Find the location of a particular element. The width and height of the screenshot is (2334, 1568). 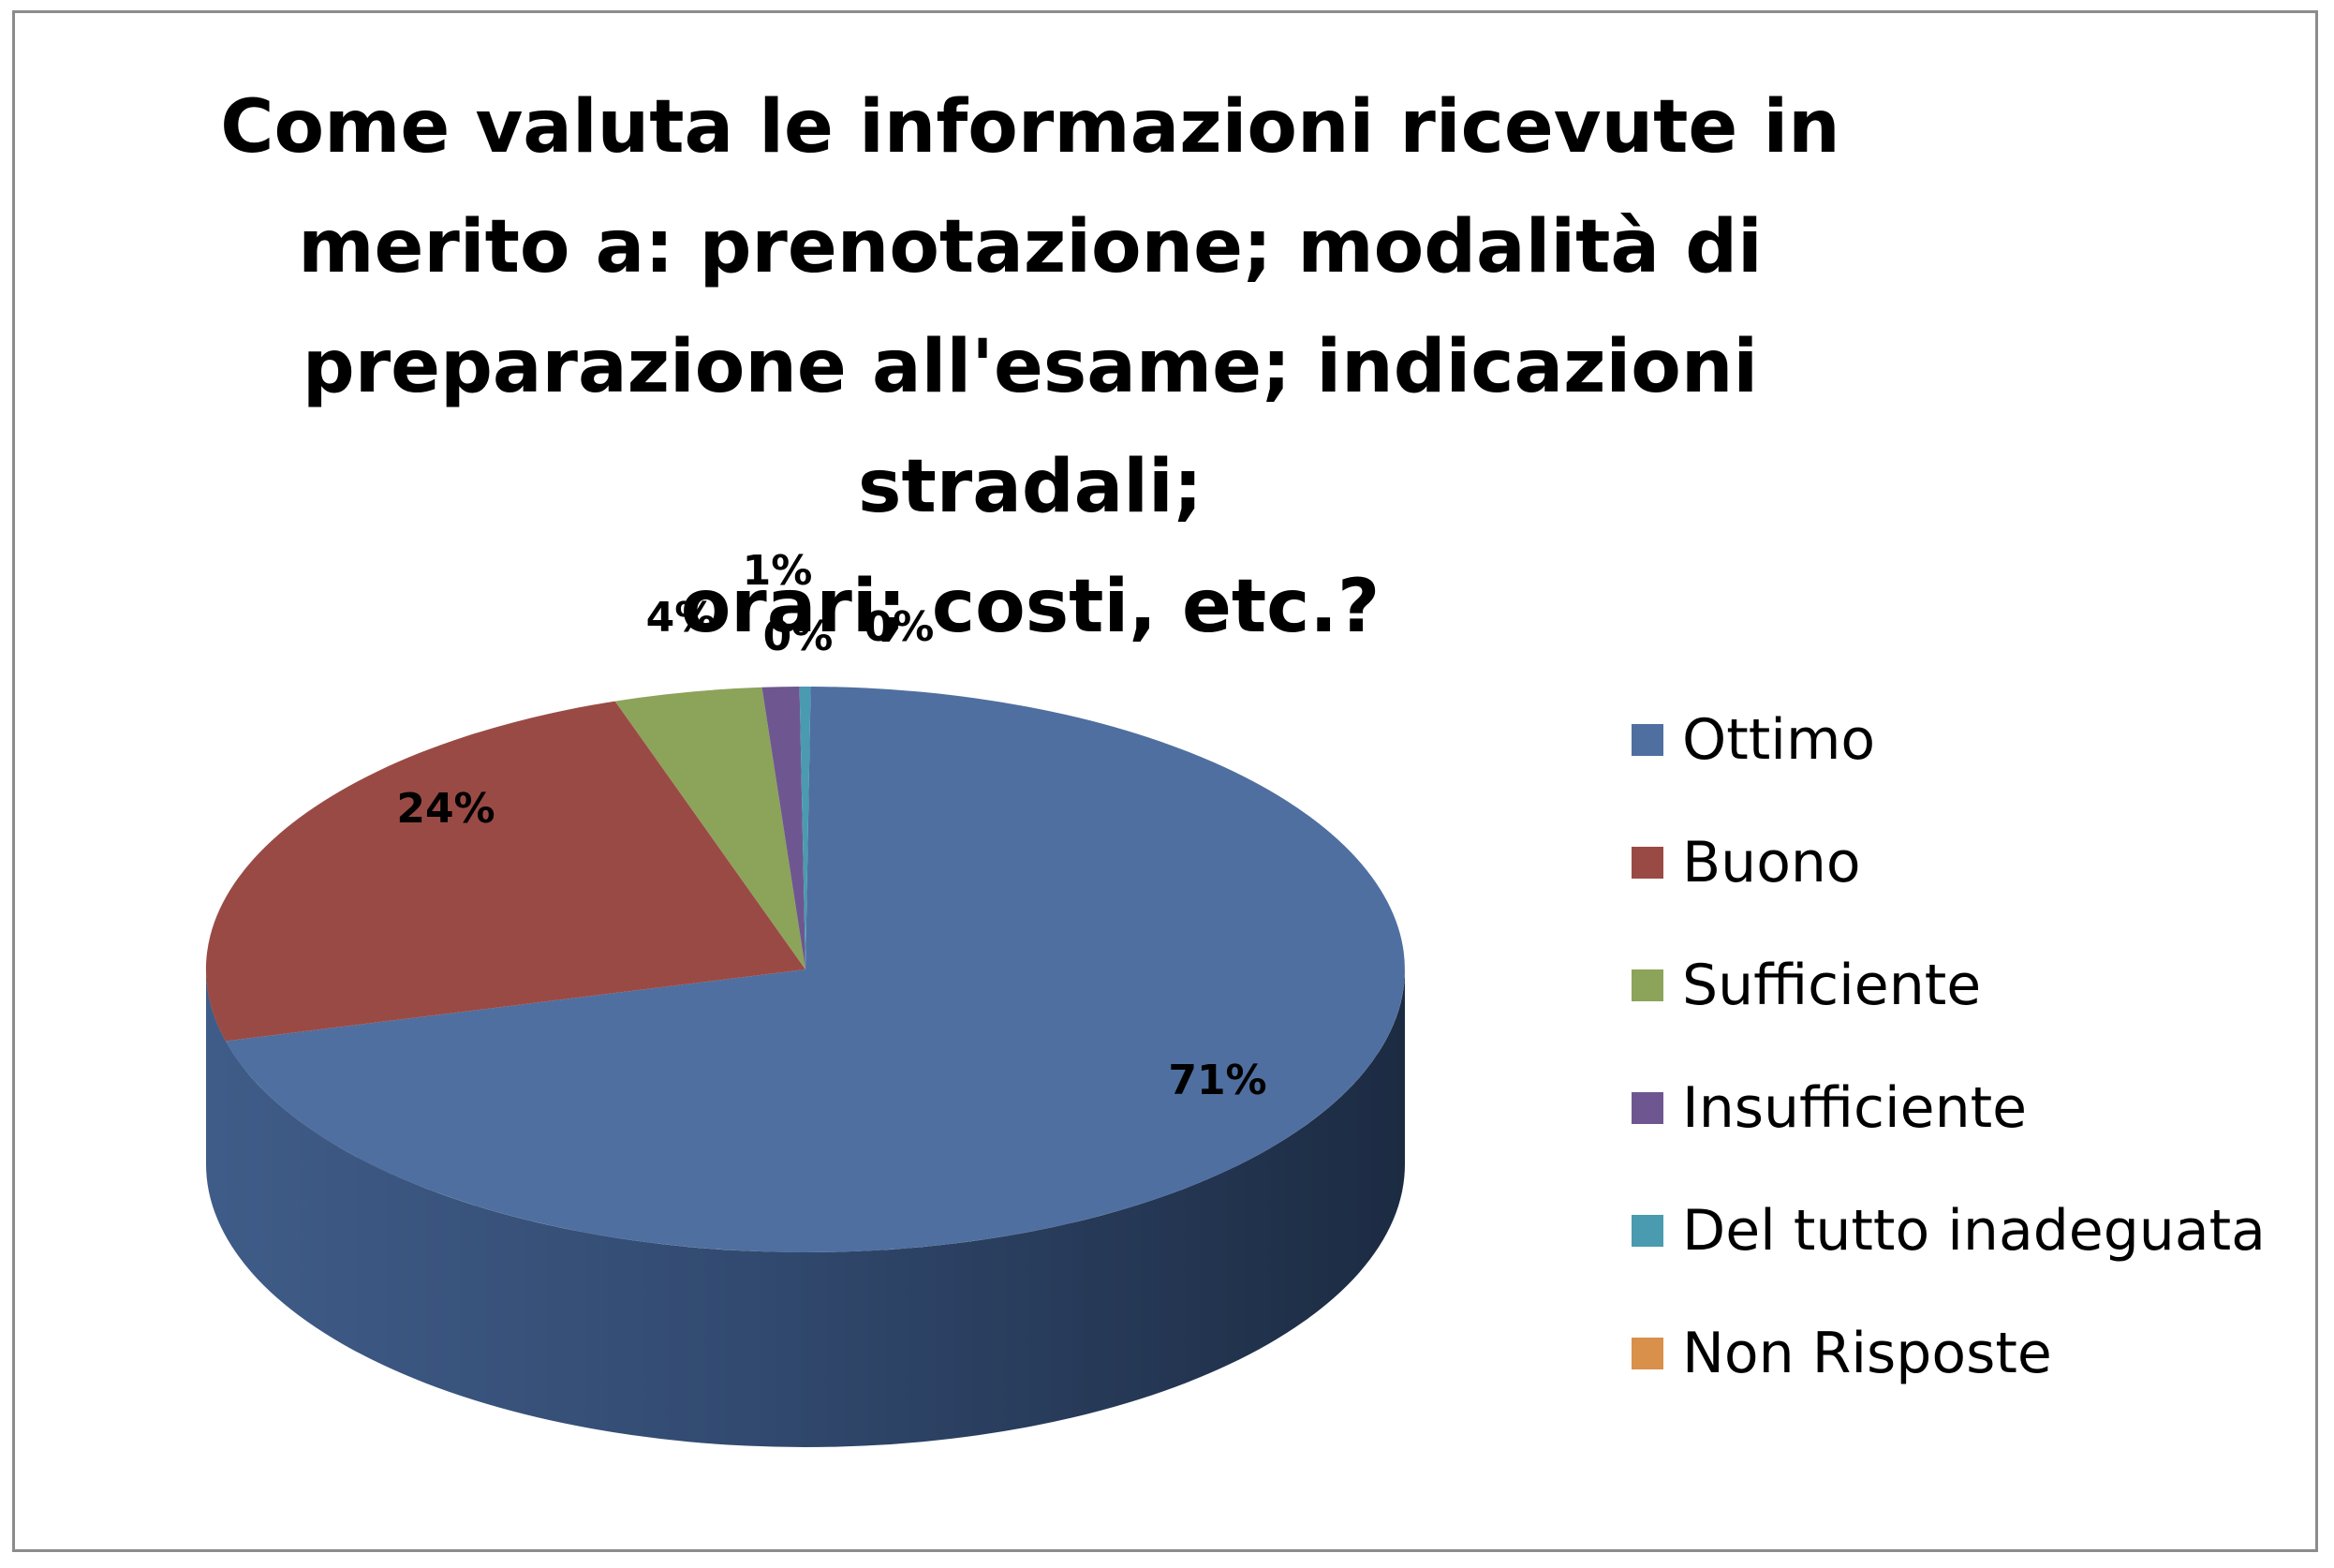

legend-swatch-sufficiente is located at coordinates (1647, 985).